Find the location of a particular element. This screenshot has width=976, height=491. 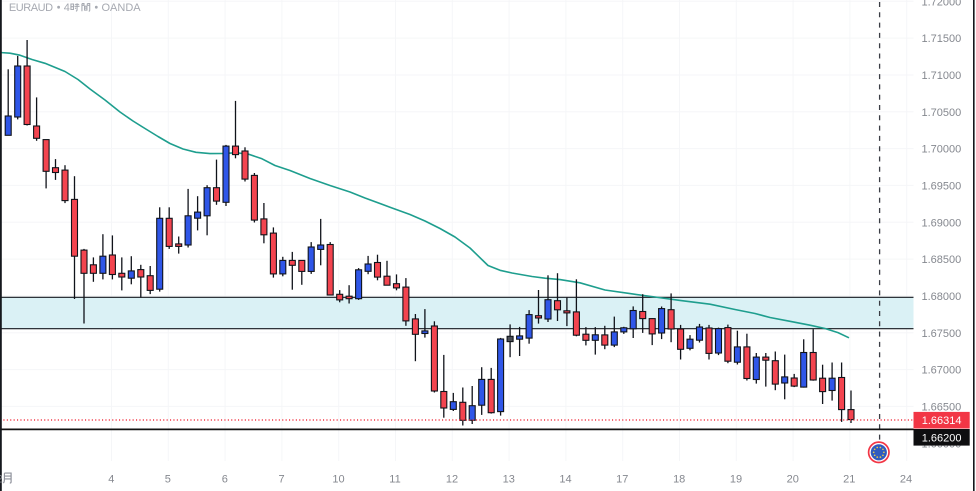

svg-text: 21 is located at coordinates (849, 480).